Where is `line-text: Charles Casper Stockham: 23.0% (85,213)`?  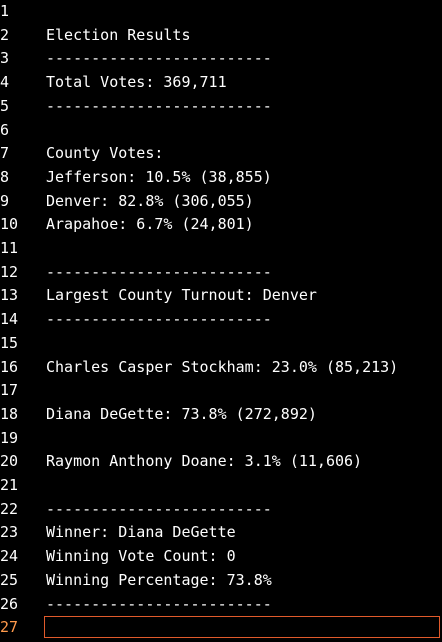
line-text: Charles Casper Stockham: 23.0% (85,213) is located at coordinates (222, 366).